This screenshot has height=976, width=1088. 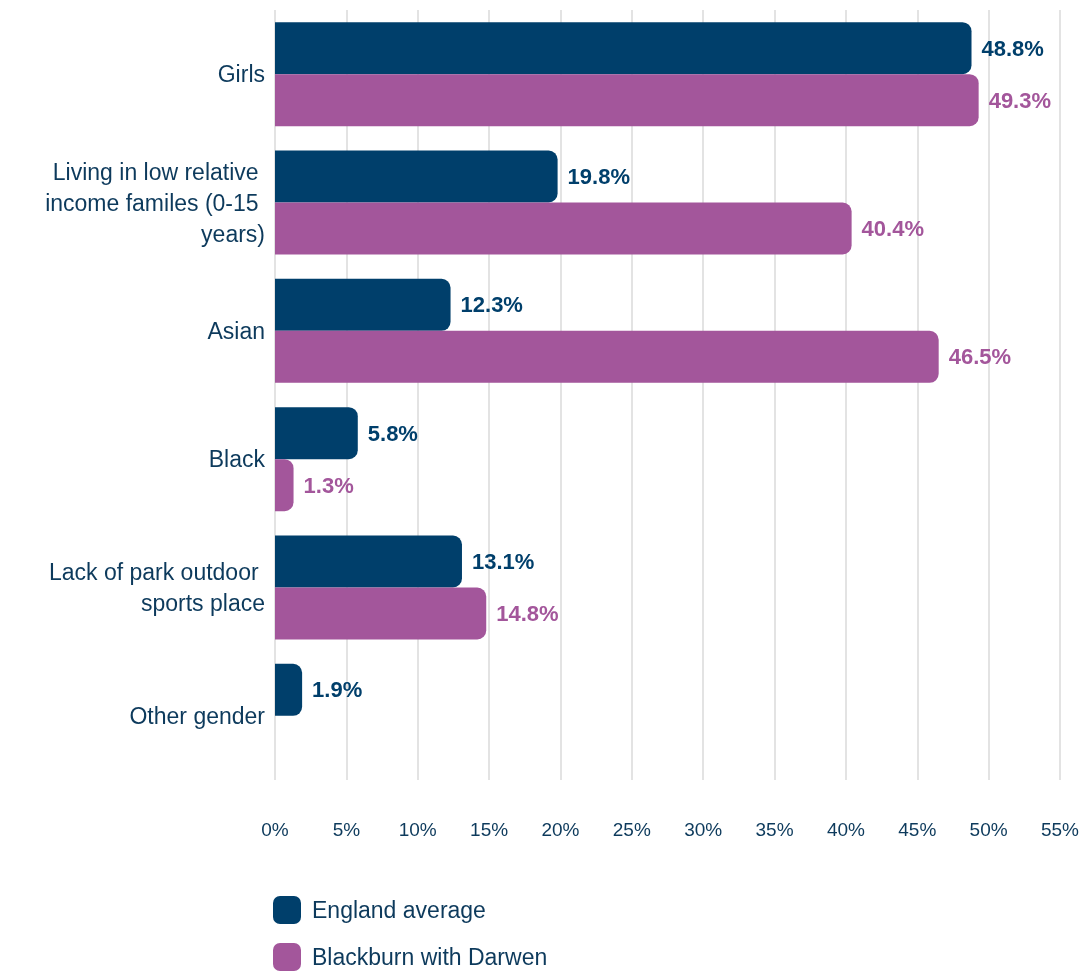 What do you see at coordinates (392, 433) in the screenshot?
I see `data-label: 5.8%` at bounding box center [392, 433].